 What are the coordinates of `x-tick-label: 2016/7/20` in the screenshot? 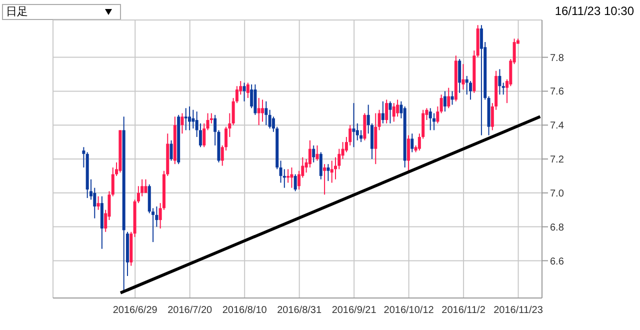 It's located at (190, 310).